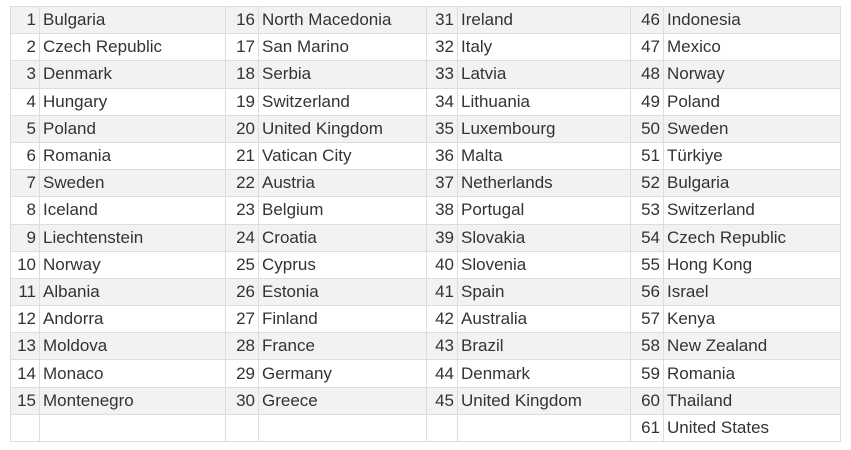 This screenshot has width=851, height=450. Describe the element at coordinates (25, 319) in the screenshot. I see `rank-cell: 12` at that location.